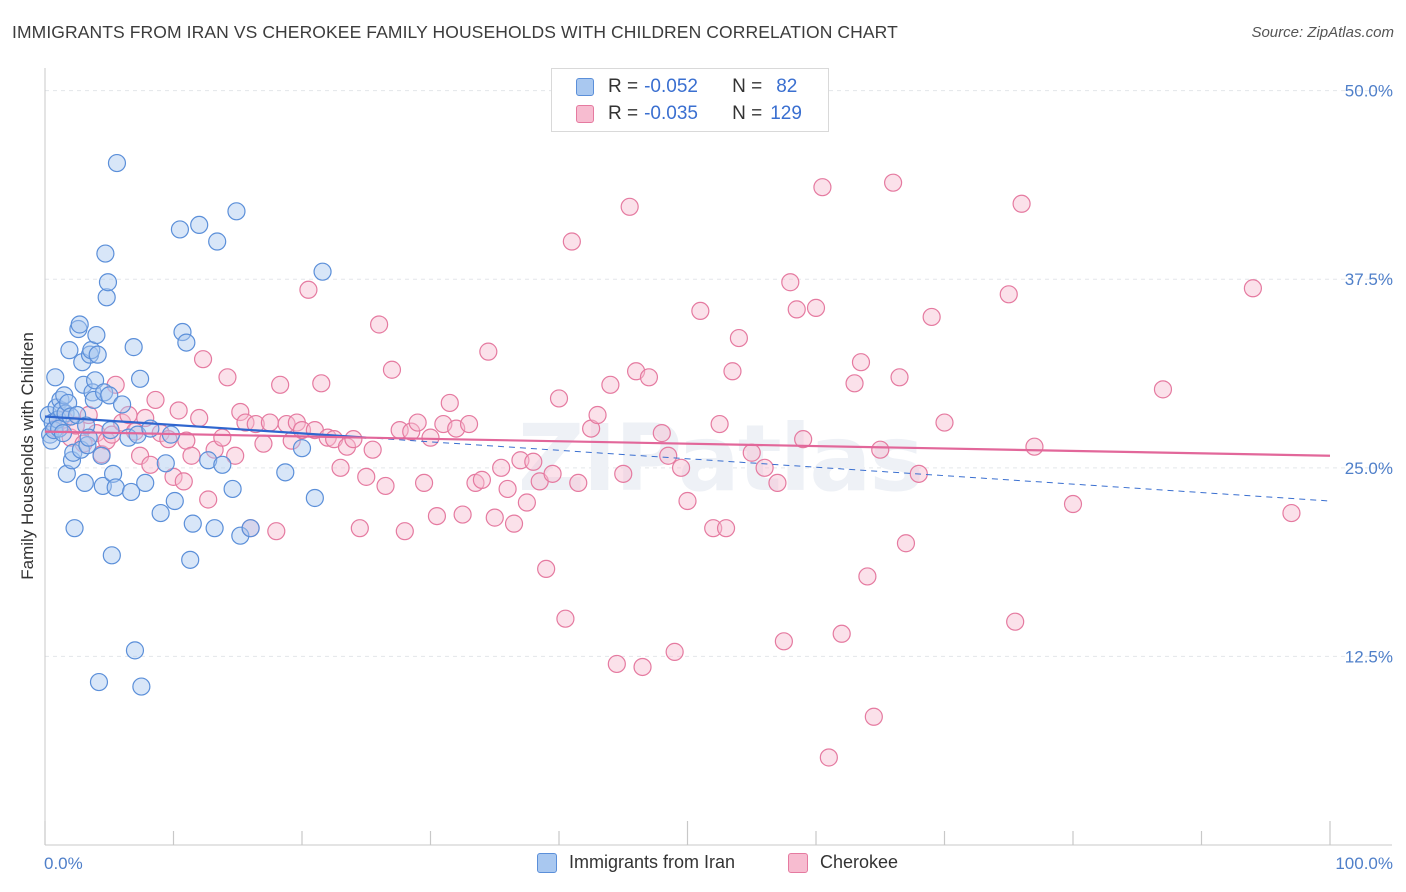 The image size is (1406, 892). Describe the element at coordinates (859, 862) in the screenshot. I see `legend-label-cherokee: Cherokee` at that location.